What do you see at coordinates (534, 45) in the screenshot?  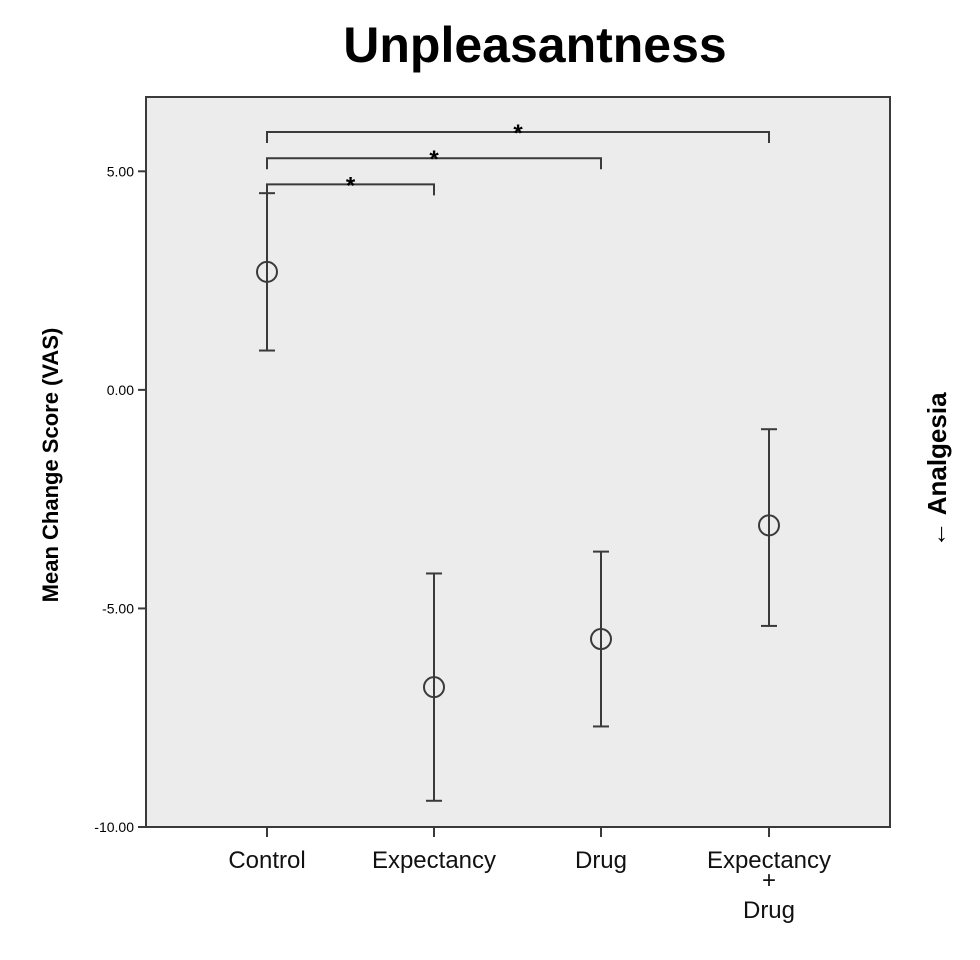 I see `chart-title: Unpleasantness` at bounding box center [534, 45].